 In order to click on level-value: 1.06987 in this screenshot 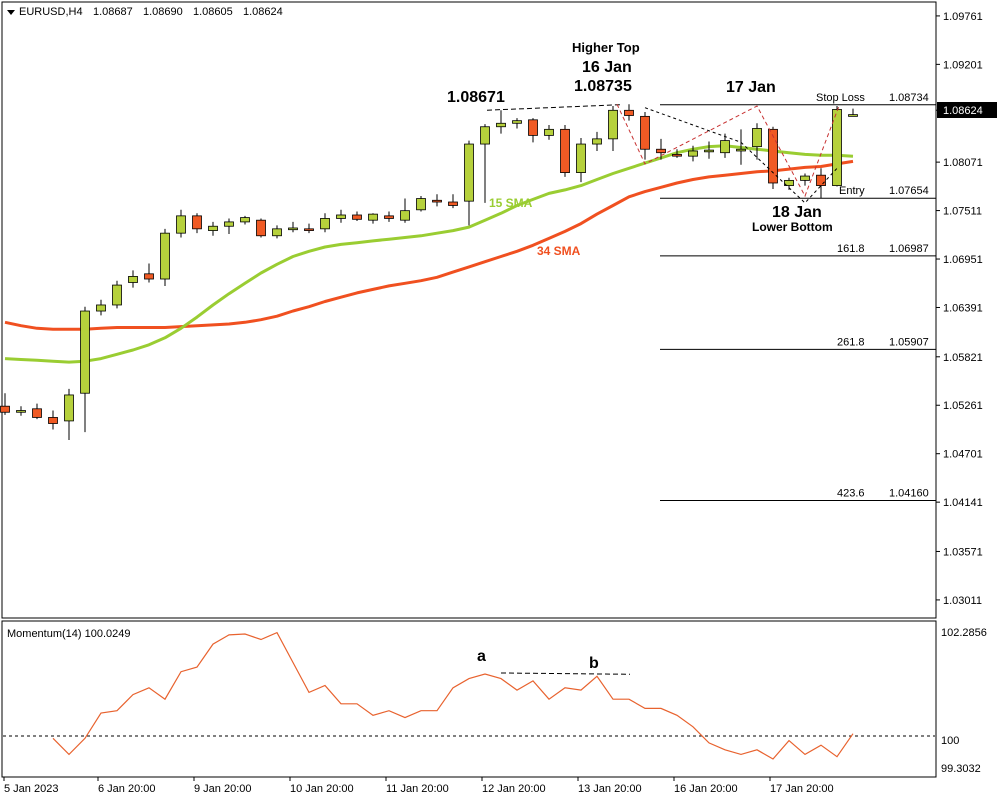, I will do `click(909, 249)`.